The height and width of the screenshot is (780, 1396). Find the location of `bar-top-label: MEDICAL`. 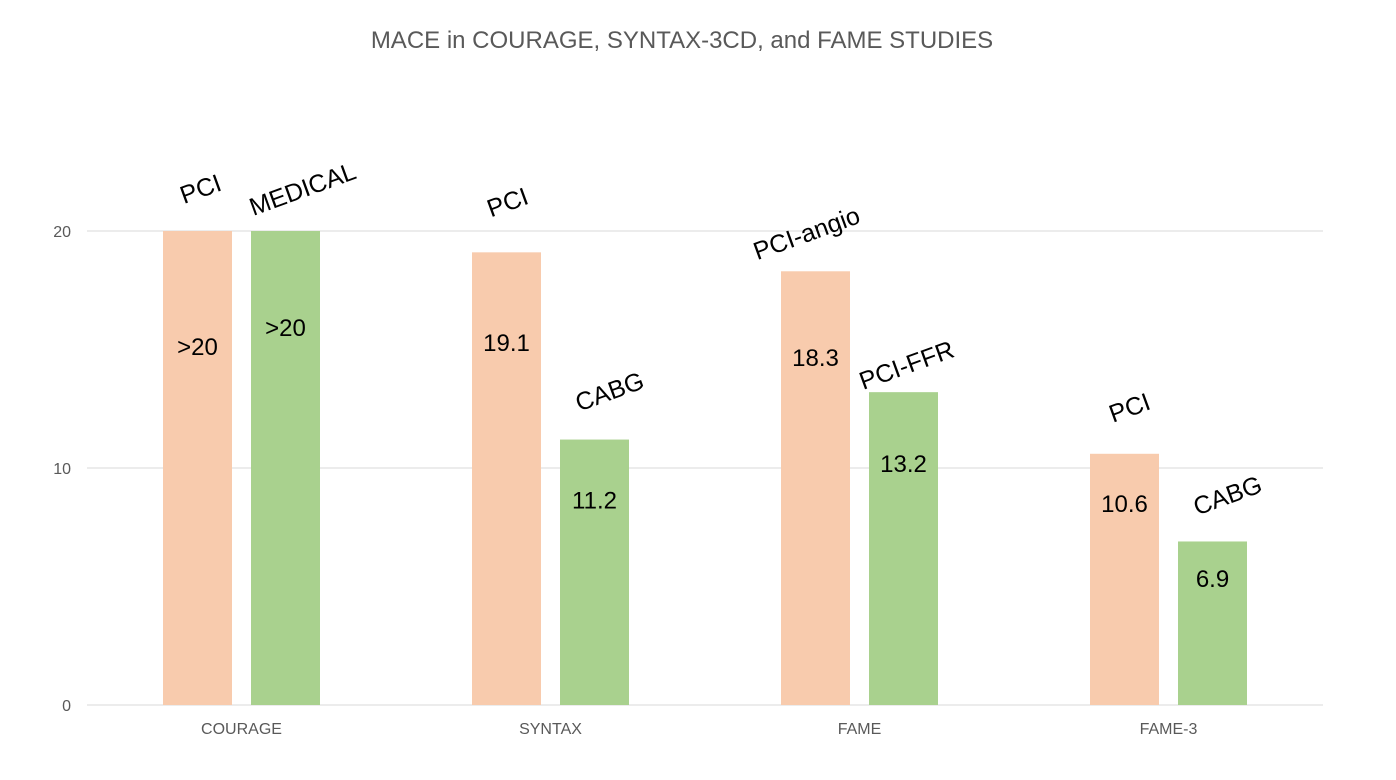

bar-top-label: MEDICAL is located at coordinates (303, 189).